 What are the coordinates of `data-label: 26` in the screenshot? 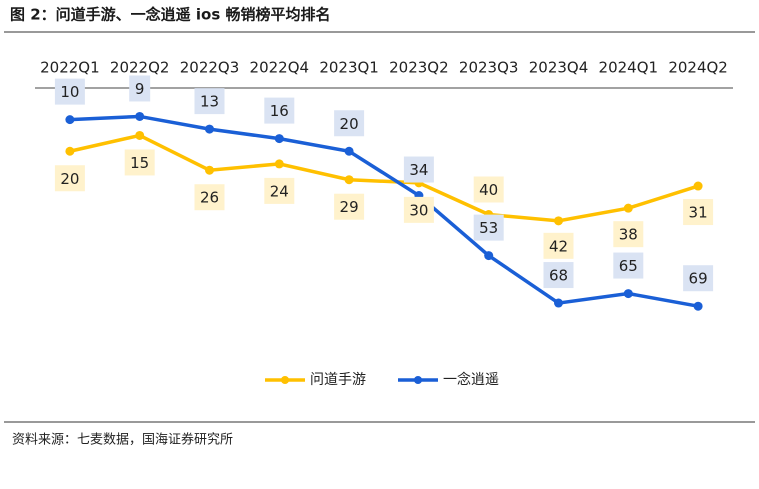 It's located at (209, 198).